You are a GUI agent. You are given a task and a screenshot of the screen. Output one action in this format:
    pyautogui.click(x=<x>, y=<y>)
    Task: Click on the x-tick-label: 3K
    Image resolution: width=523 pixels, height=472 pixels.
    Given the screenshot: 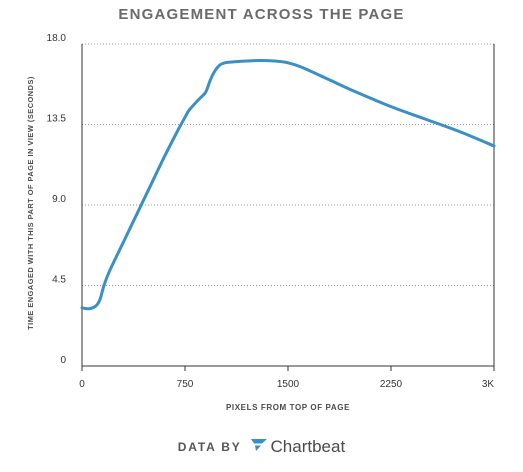 What is the action you would take?
    pyautogui.click(x=488, y=384)
    